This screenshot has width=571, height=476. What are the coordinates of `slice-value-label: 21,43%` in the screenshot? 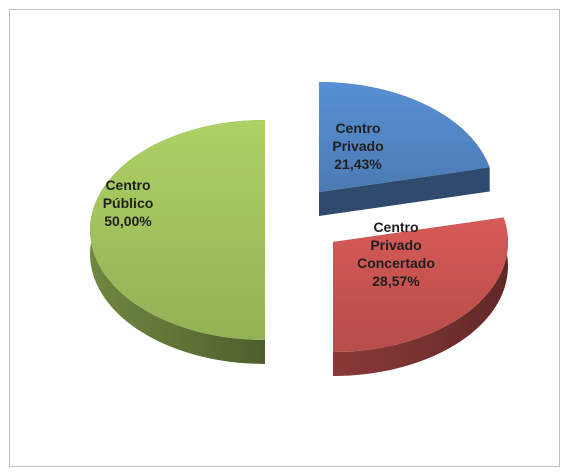 It's located at (358, 164).